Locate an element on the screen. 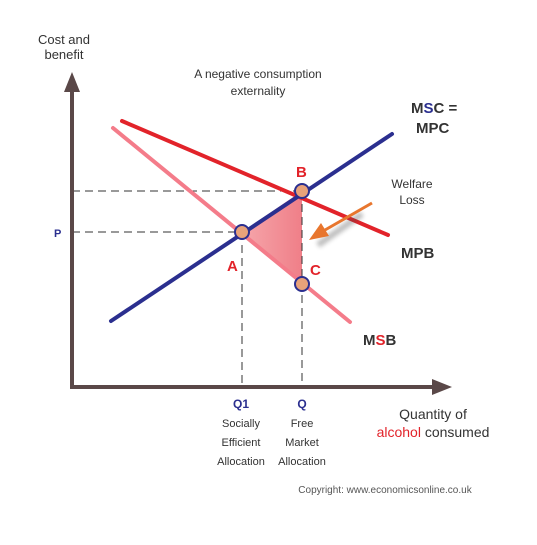 Image resolution: width=537 pixels, height=545 pixels. x-axis-label-rest: consumed is located at coordinates (455, 432).